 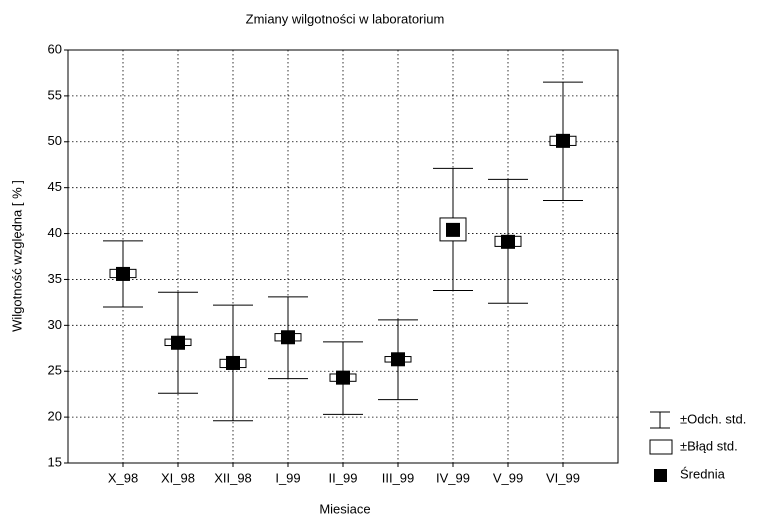 I want to click on x-tick-label: VI_99, so click(x=563, y=477).